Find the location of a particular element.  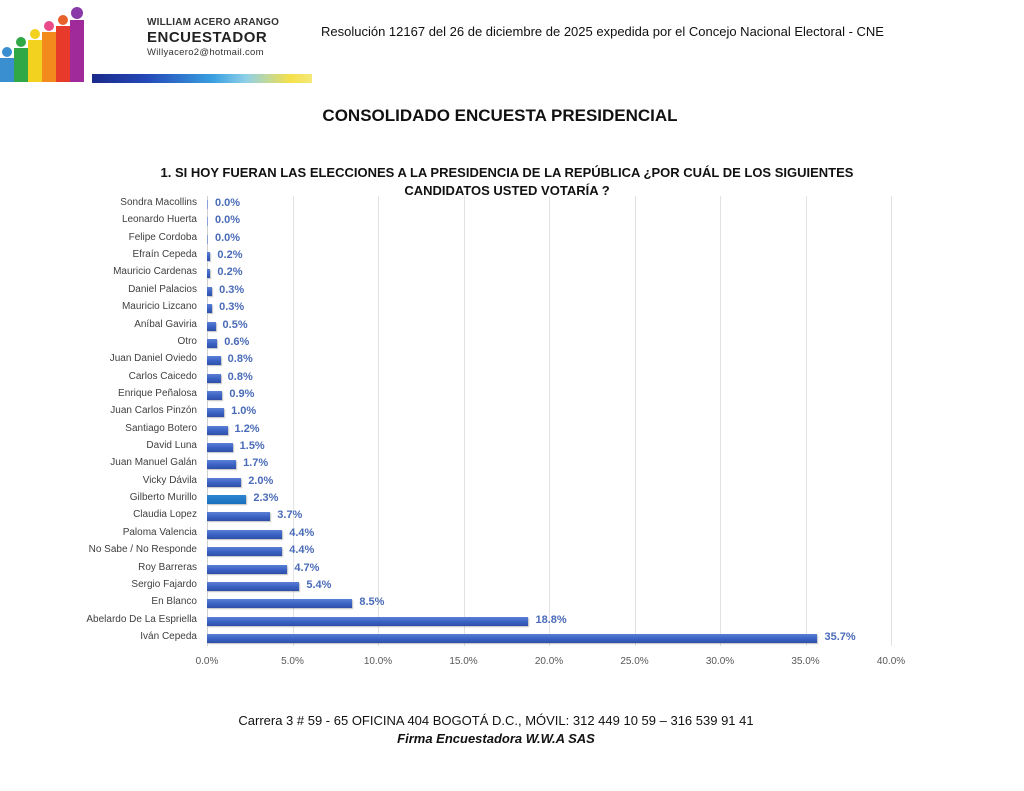

bar-row: Felipe Cordoba 0.0% is located at coordinates (512, 239).